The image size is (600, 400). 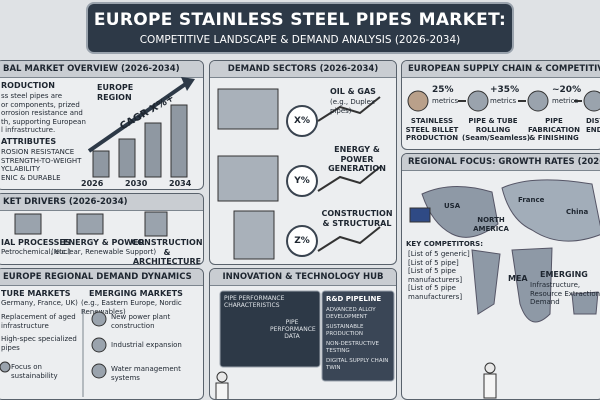 What do you see at coordinates (146, 345) in the screenshot?
I see `emerging-item: Industrial expansion` at bounding box center [146, 345].